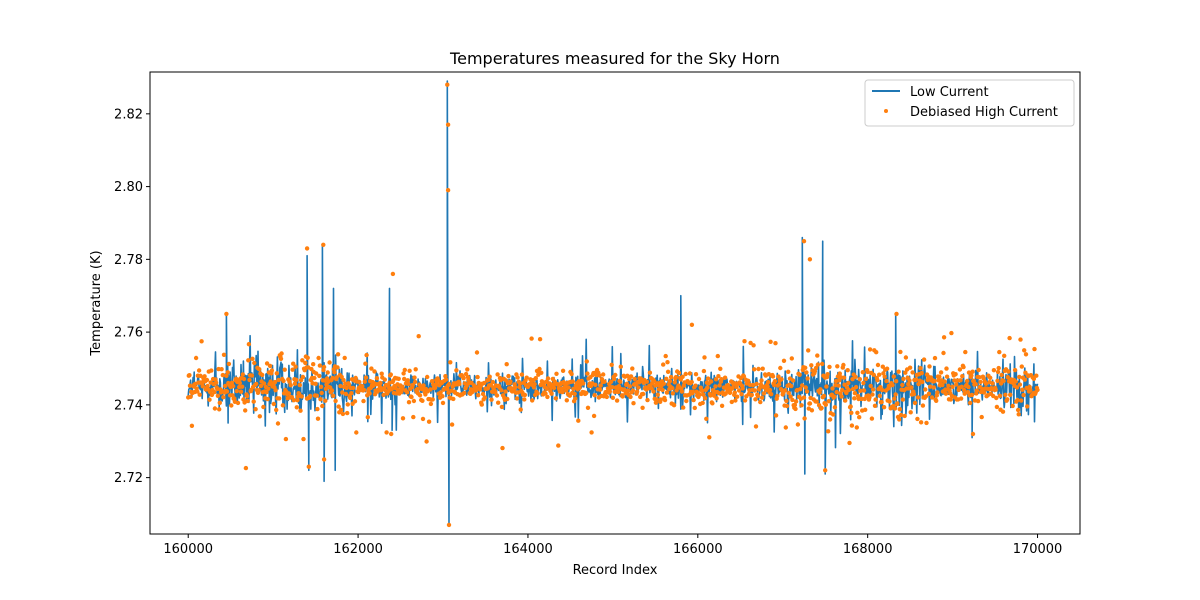 The height and width of the screenshot is (600, 1200). Describe the element at coordinates (128, 405) in the screenshot. I see `y-tick-label: 2.74` at that location.